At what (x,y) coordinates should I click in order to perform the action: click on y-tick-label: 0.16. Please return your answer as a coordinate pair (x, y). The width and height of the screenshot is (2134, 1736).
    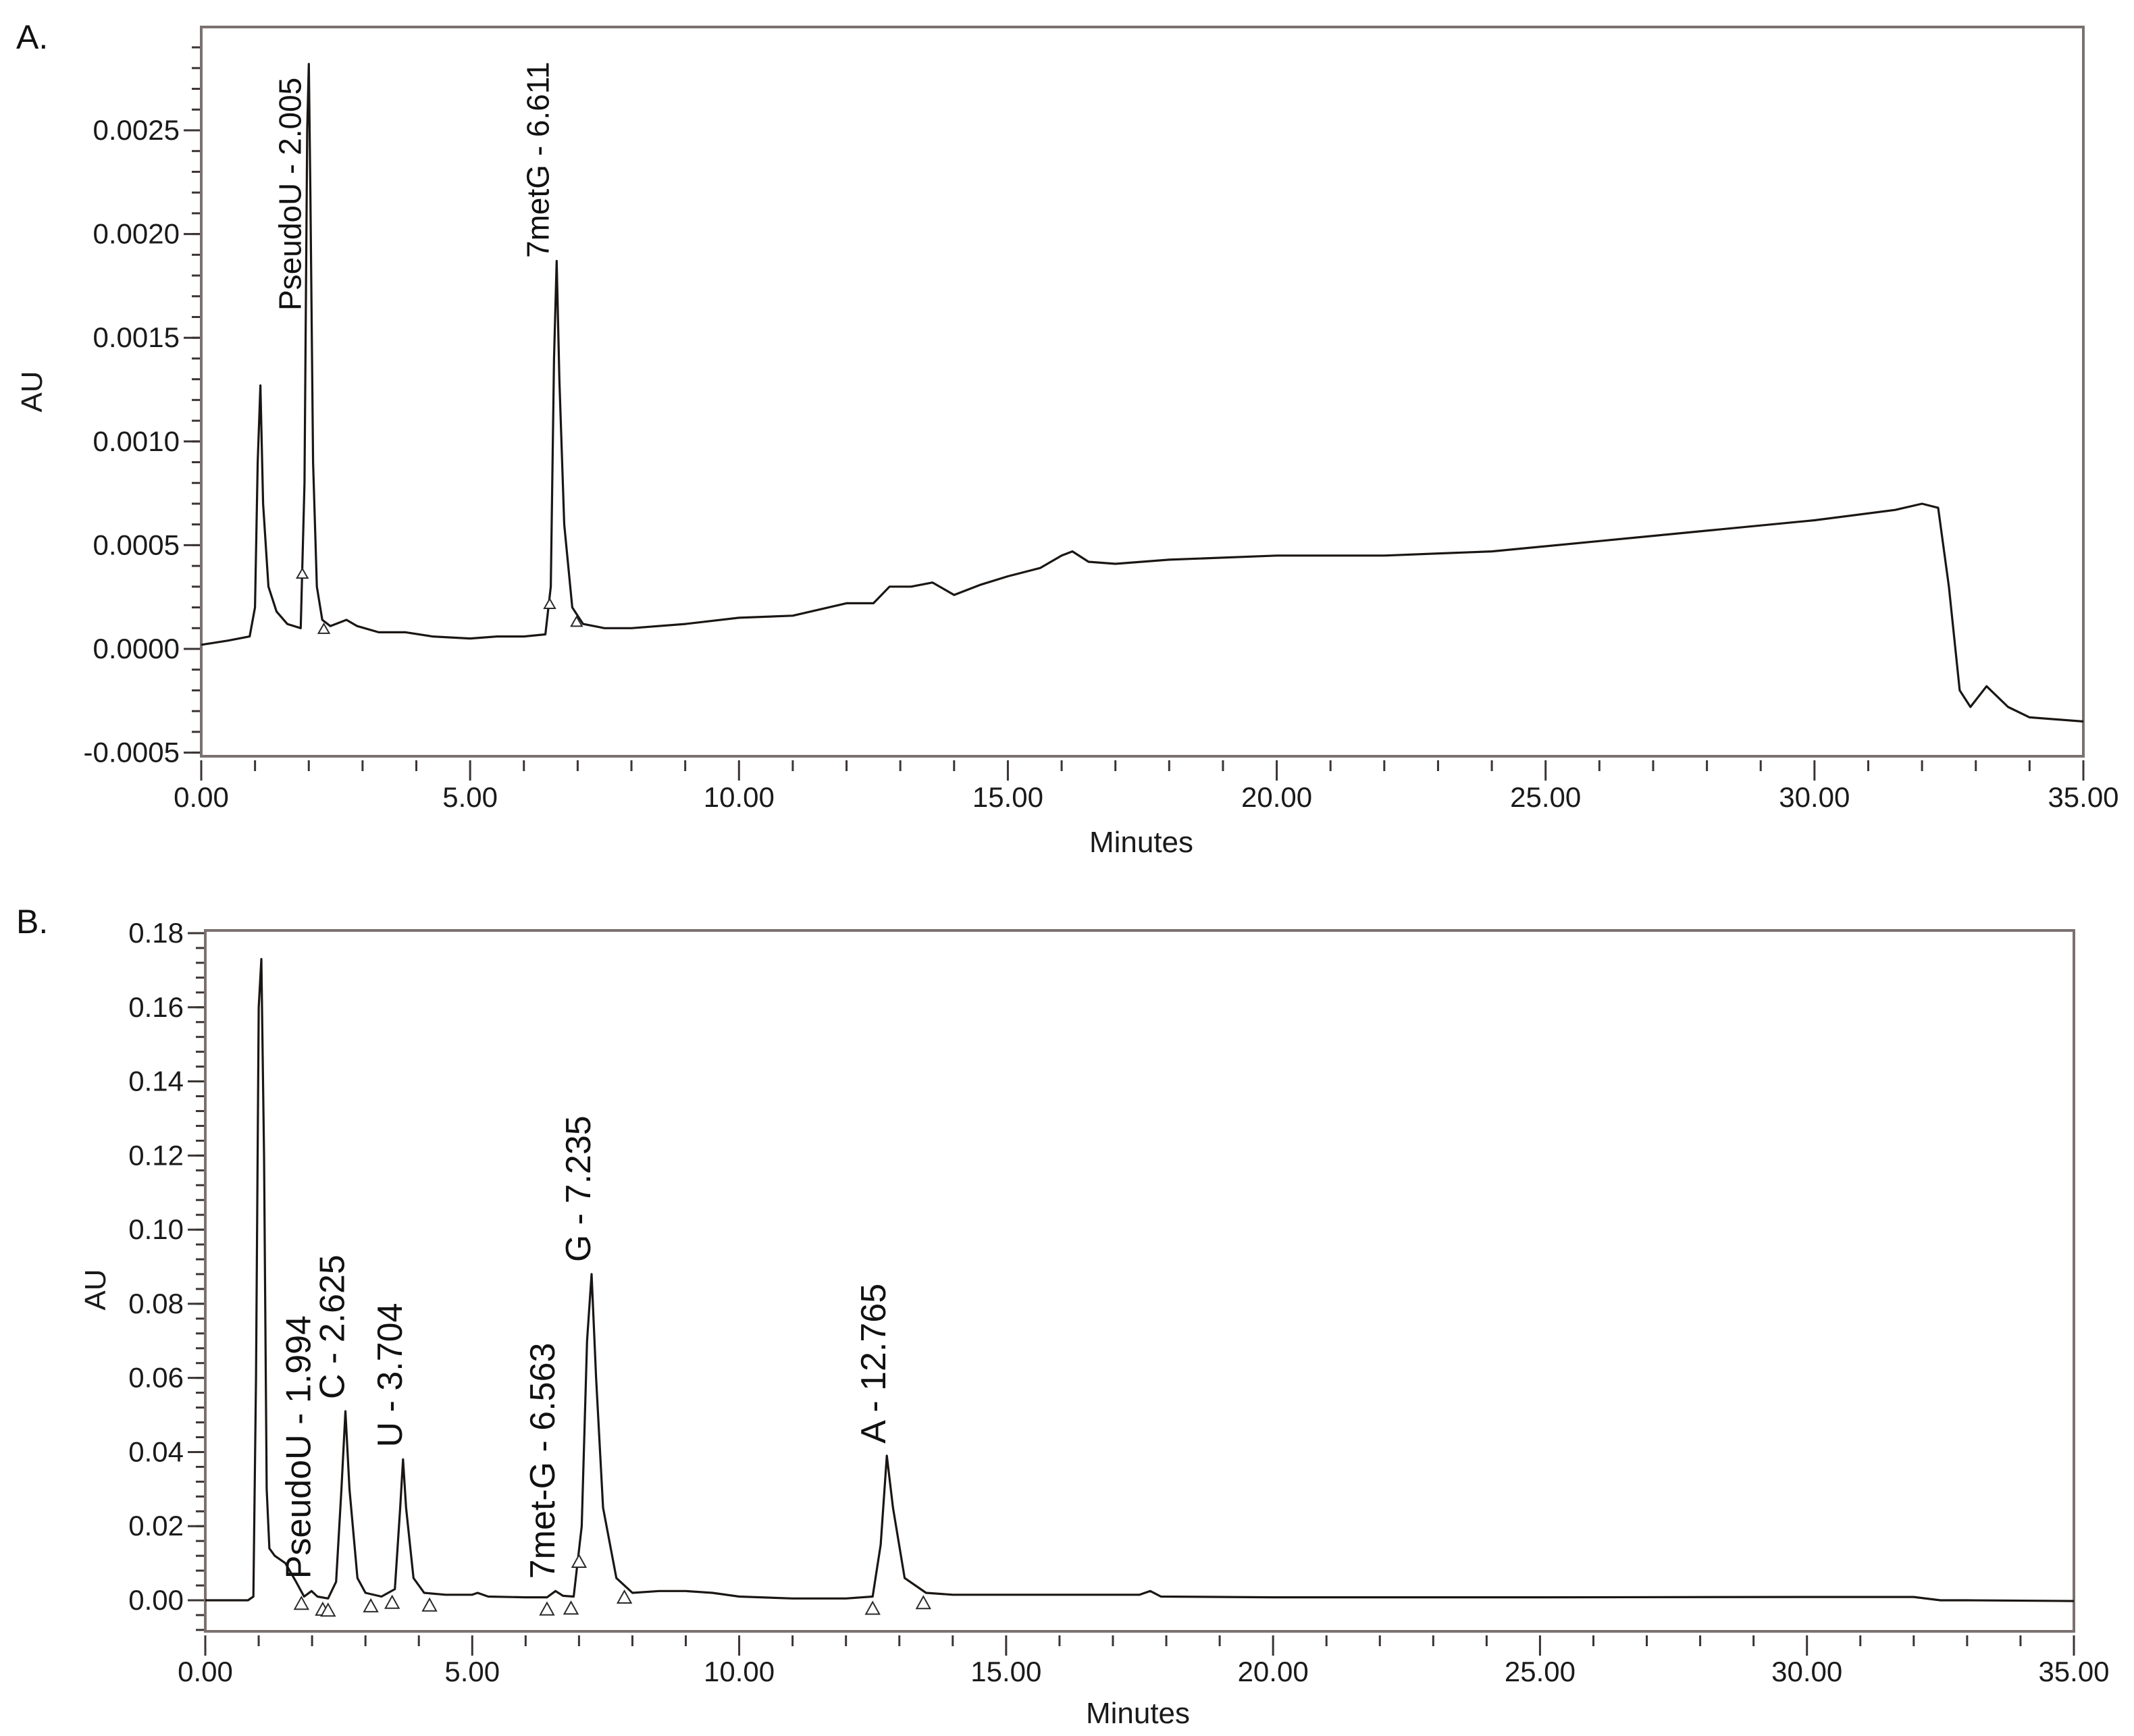
    Looking at the image, I should click on (156, 1007).